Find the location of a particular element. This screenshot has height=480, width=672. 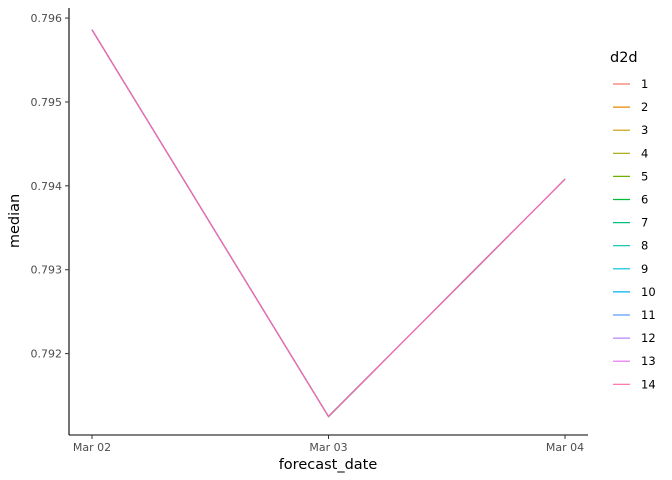

legend-label-4: 4 is located at coordinates (644, 153).